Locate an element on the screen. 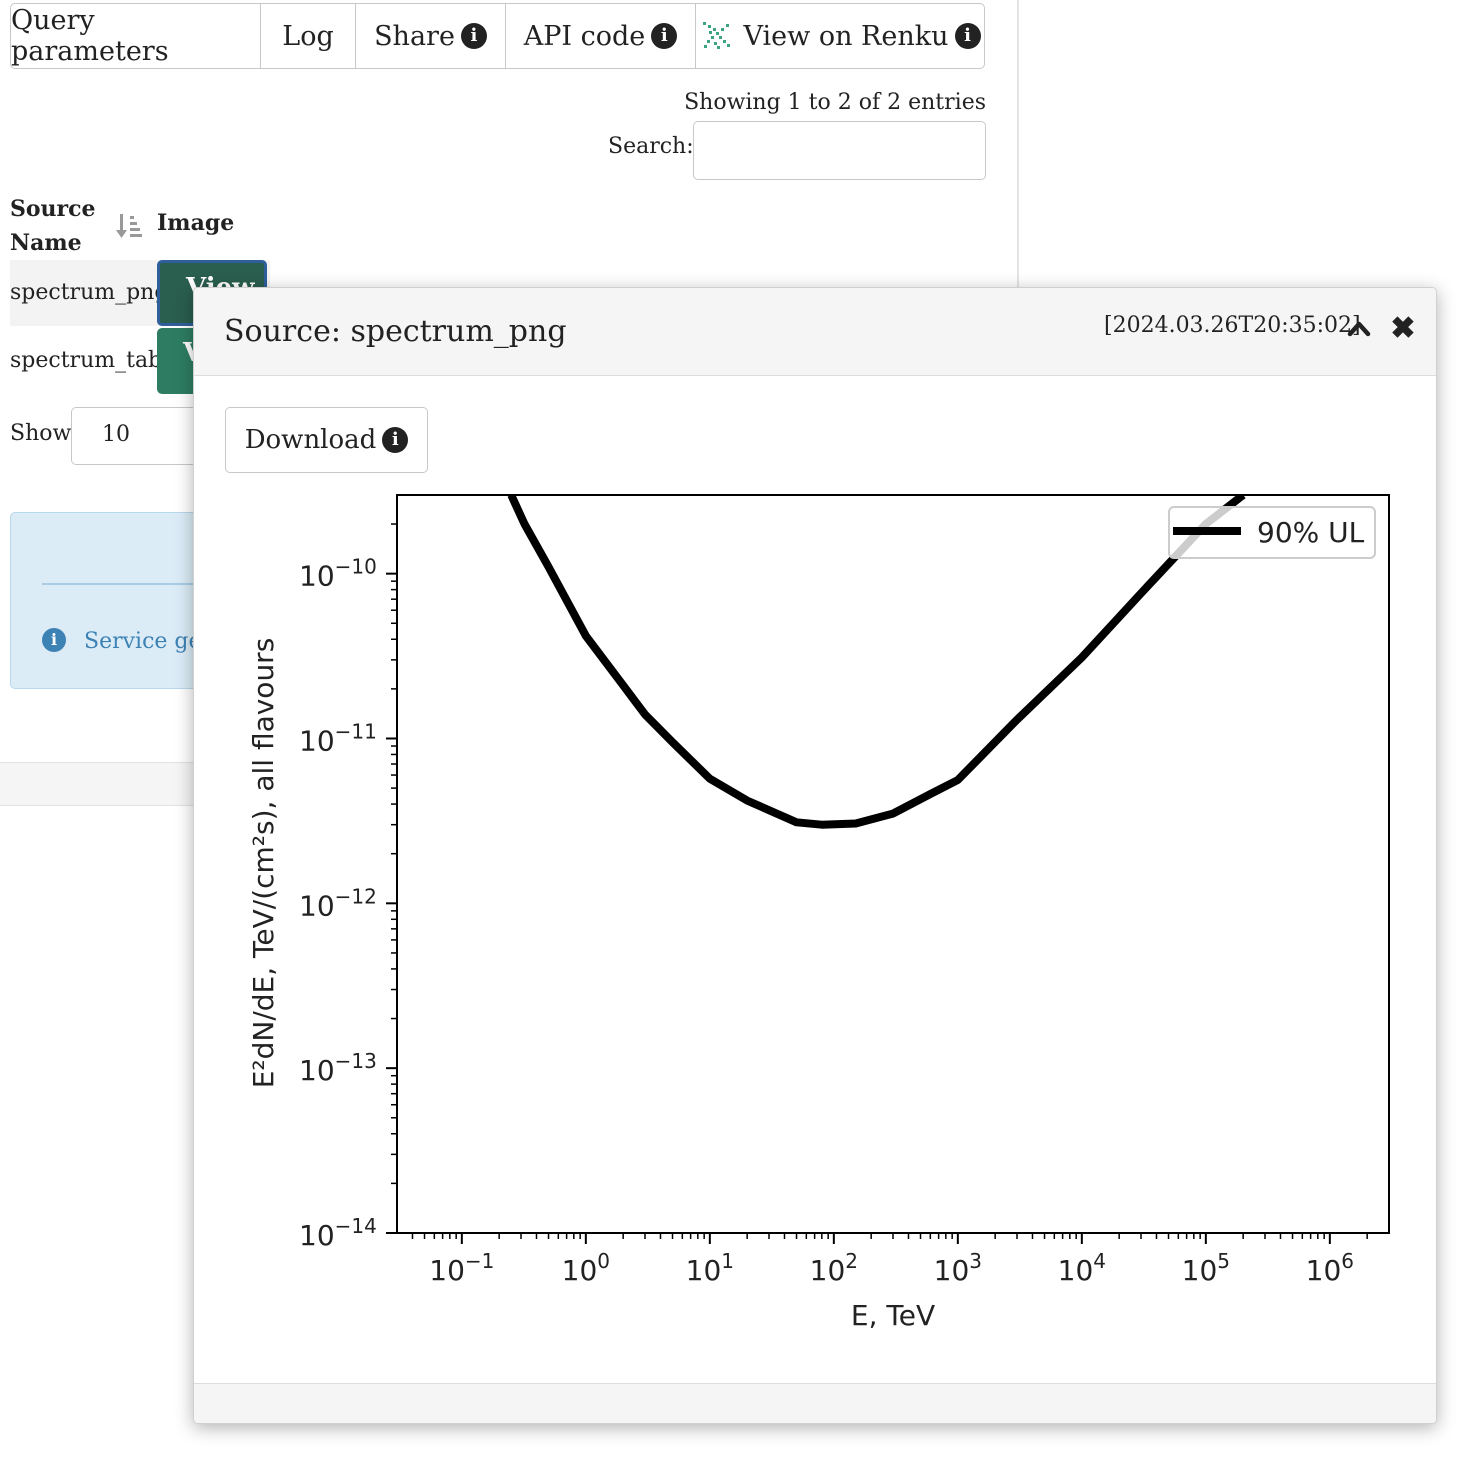 The width and height of the screenshot is (1462, 1462). x-tick-label: 10⁶ is located at coordinates (1330, 1268).